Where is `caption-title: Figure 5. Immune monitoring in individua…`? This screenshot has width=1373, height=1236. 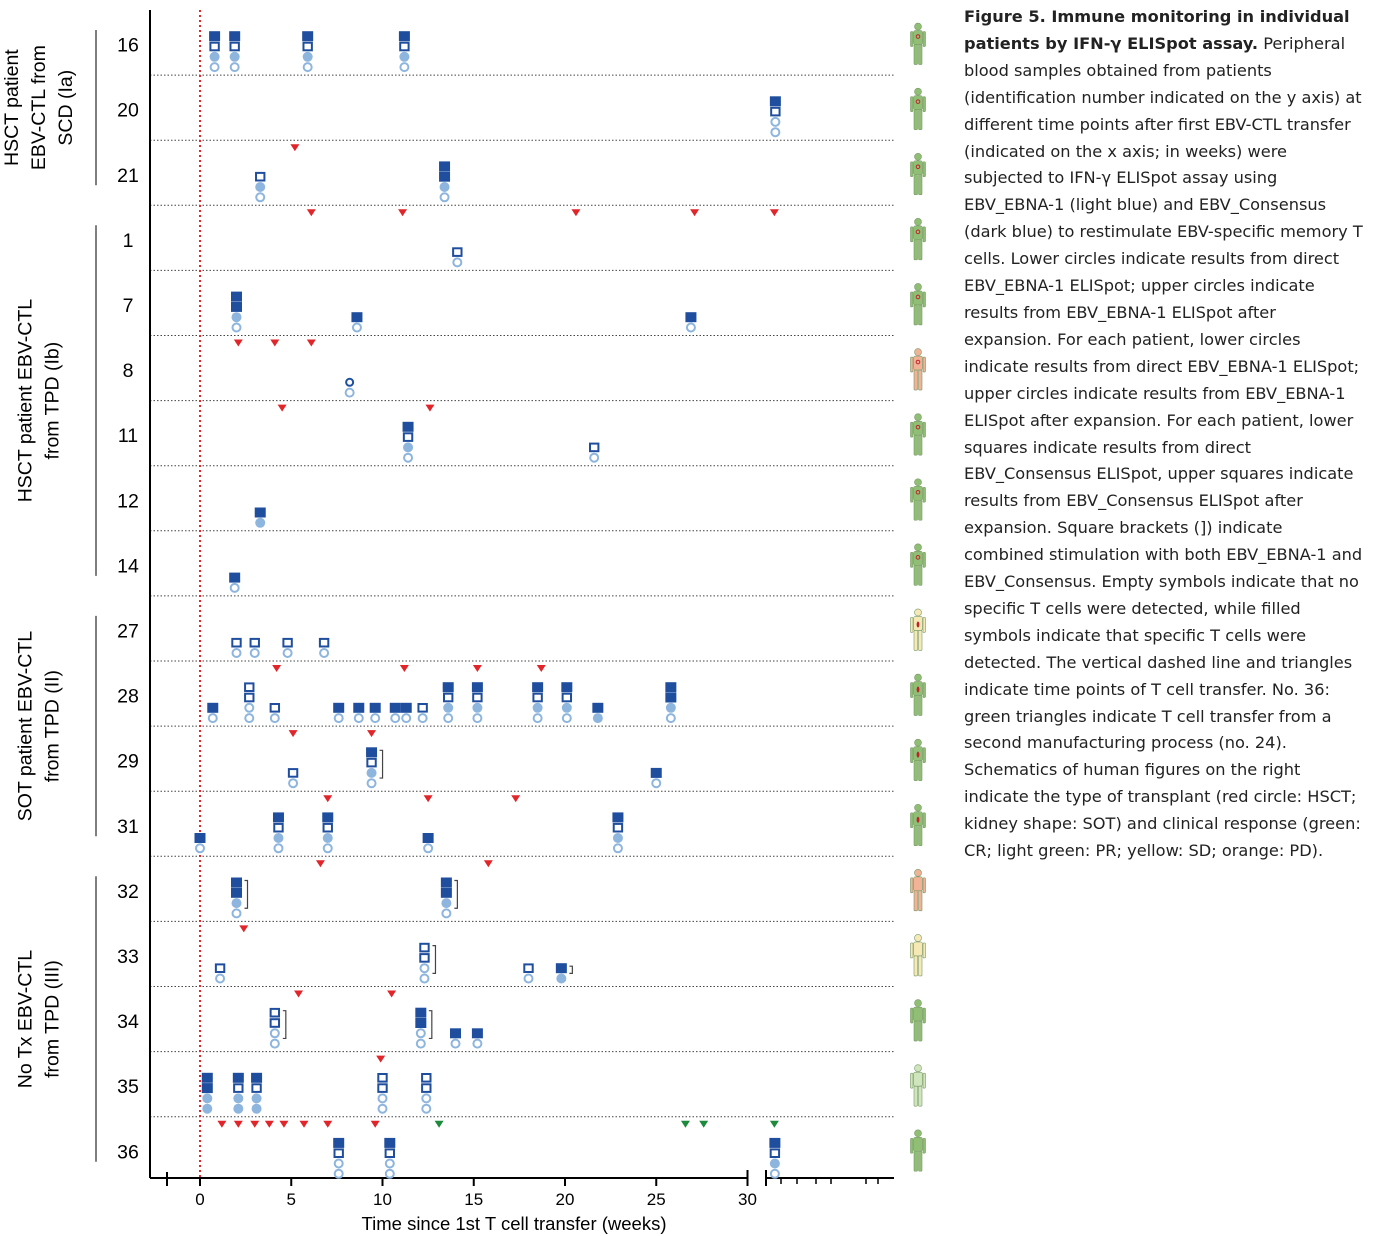 caption-title: Figure 5. Immune monitoring in individua… is located at coordinates (1157, 30).